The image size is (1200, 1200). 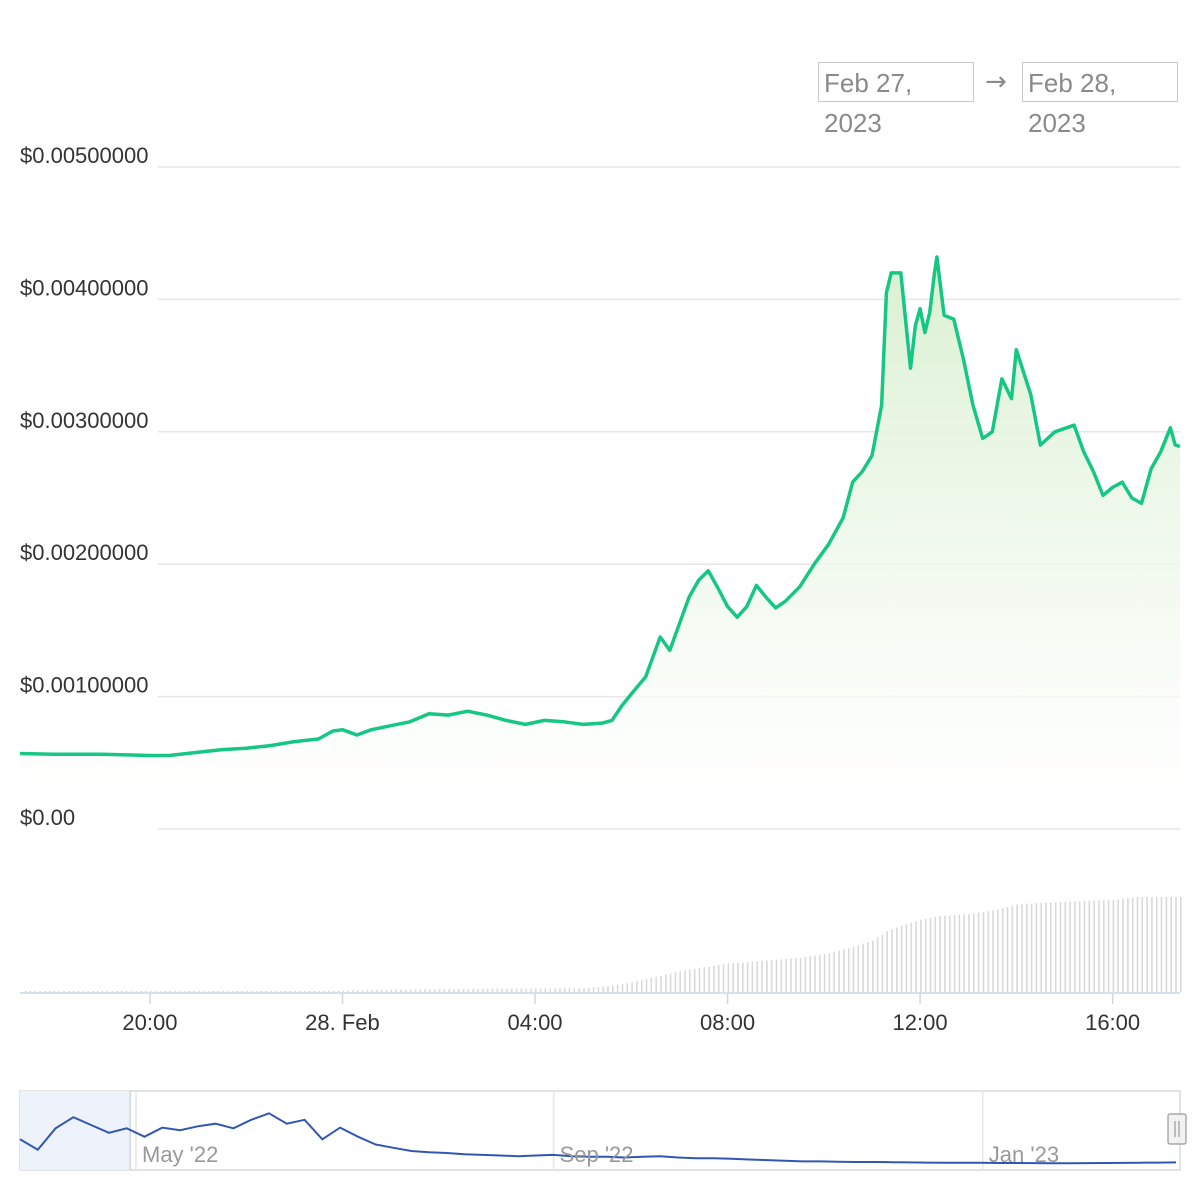 What do you see at coordinates (920, 1022) in the screenshot?
I see `x-tick-label: 12:00` at bounding box center [920, 1022].